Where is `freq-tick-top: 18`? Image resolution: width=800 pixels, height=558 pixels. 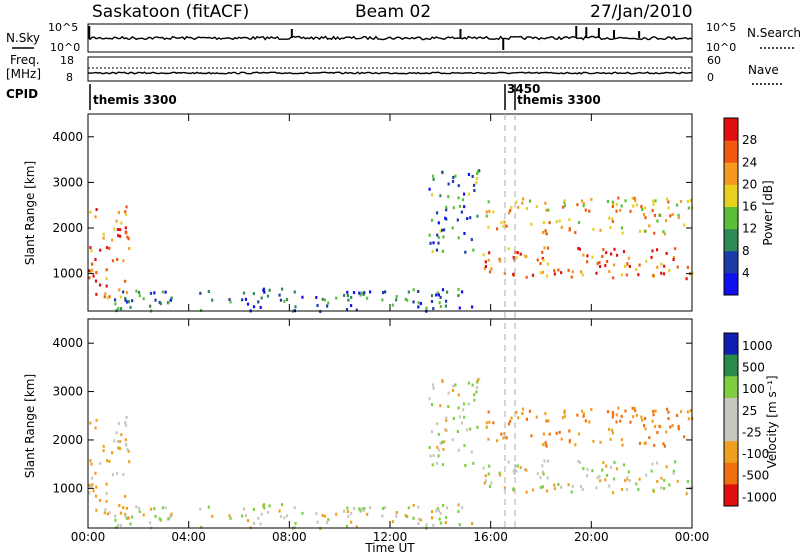 freq-tick-top: 18 is located at coordinates (67, 60).